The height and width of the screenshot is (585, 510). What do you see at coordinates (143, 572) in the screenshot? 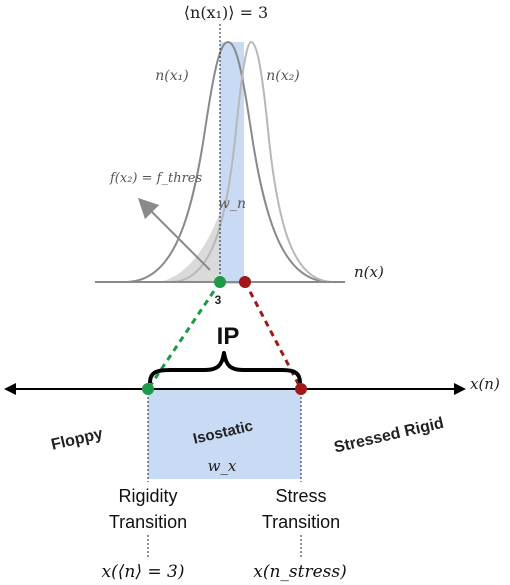
I see `rigidity-formula: x(⟨n⟩ = 3)` at bounding box center [143, 572].